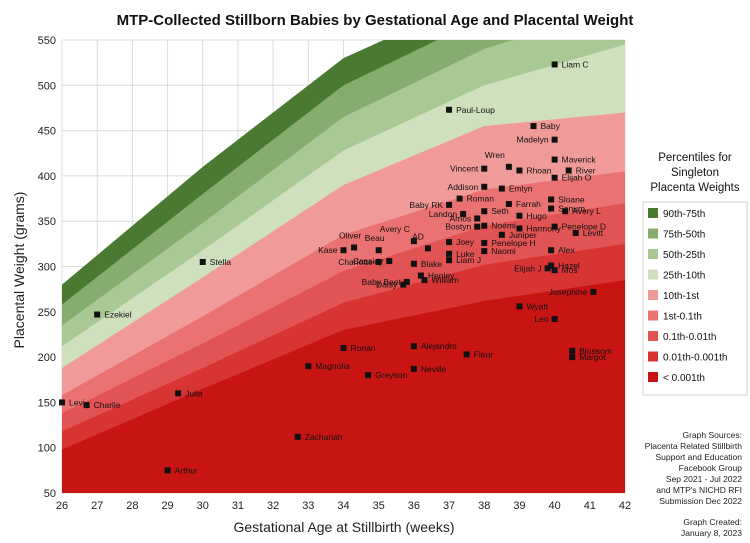 The image size is (750, 543). I want to click on data-point-label: Hazel, so click(569, 266).